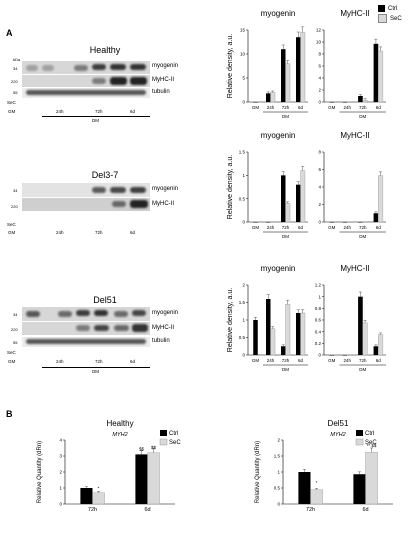  What do you see at coordinates (40, 472) in the screenshot?
I see `y-axis-label: Relative Quantity (dRn)` at bounding box center [40, 472].